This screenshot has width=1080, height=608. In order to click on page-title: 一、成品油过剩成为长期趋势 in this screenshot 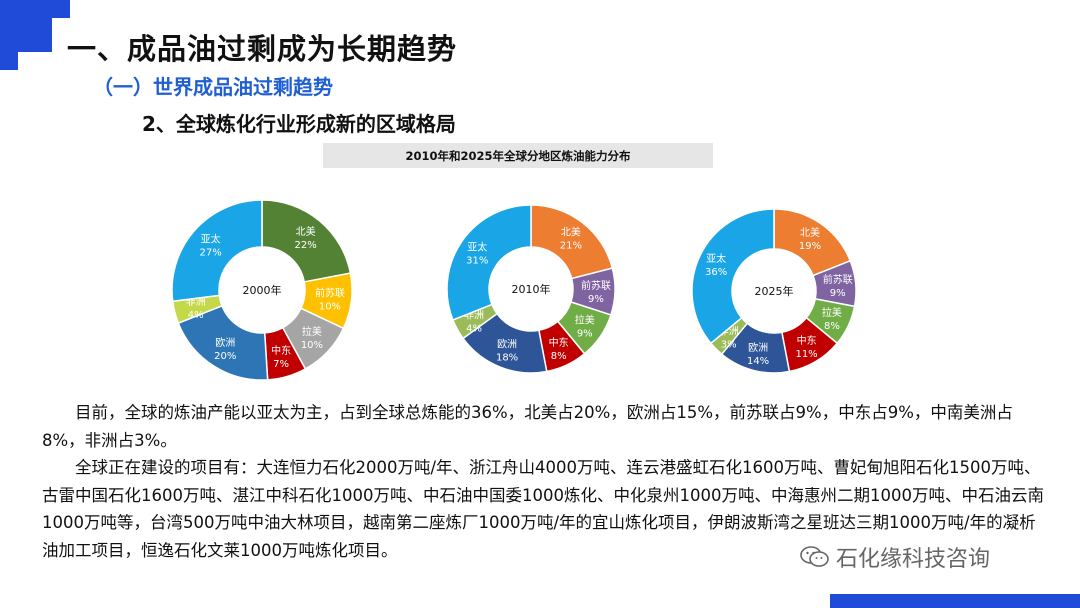, I will do `click(262, 49)`.